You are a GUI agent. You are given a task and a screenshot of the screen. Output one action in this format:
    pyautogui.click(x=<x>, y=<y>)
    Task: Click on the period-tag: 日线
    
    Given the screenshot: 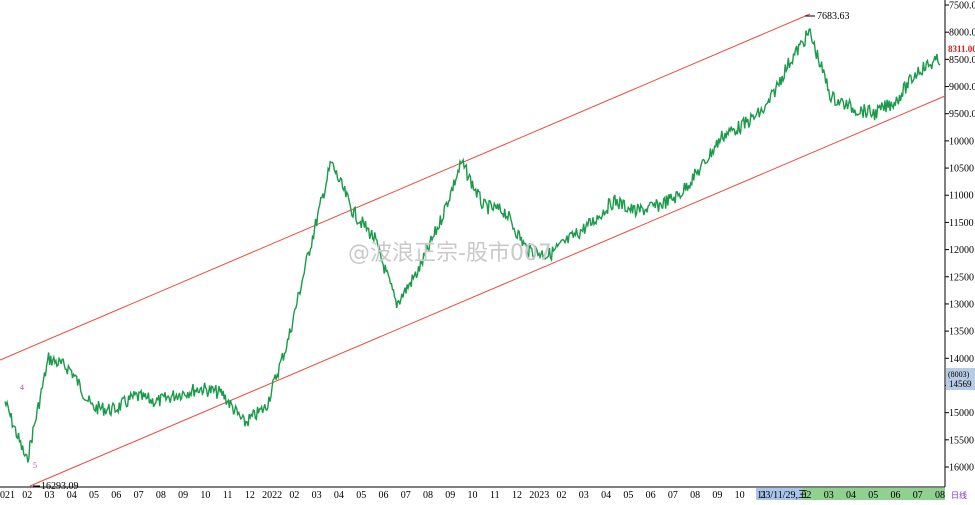 What is the action you would take?
    pyautogui.click(x=959, y=495)
    